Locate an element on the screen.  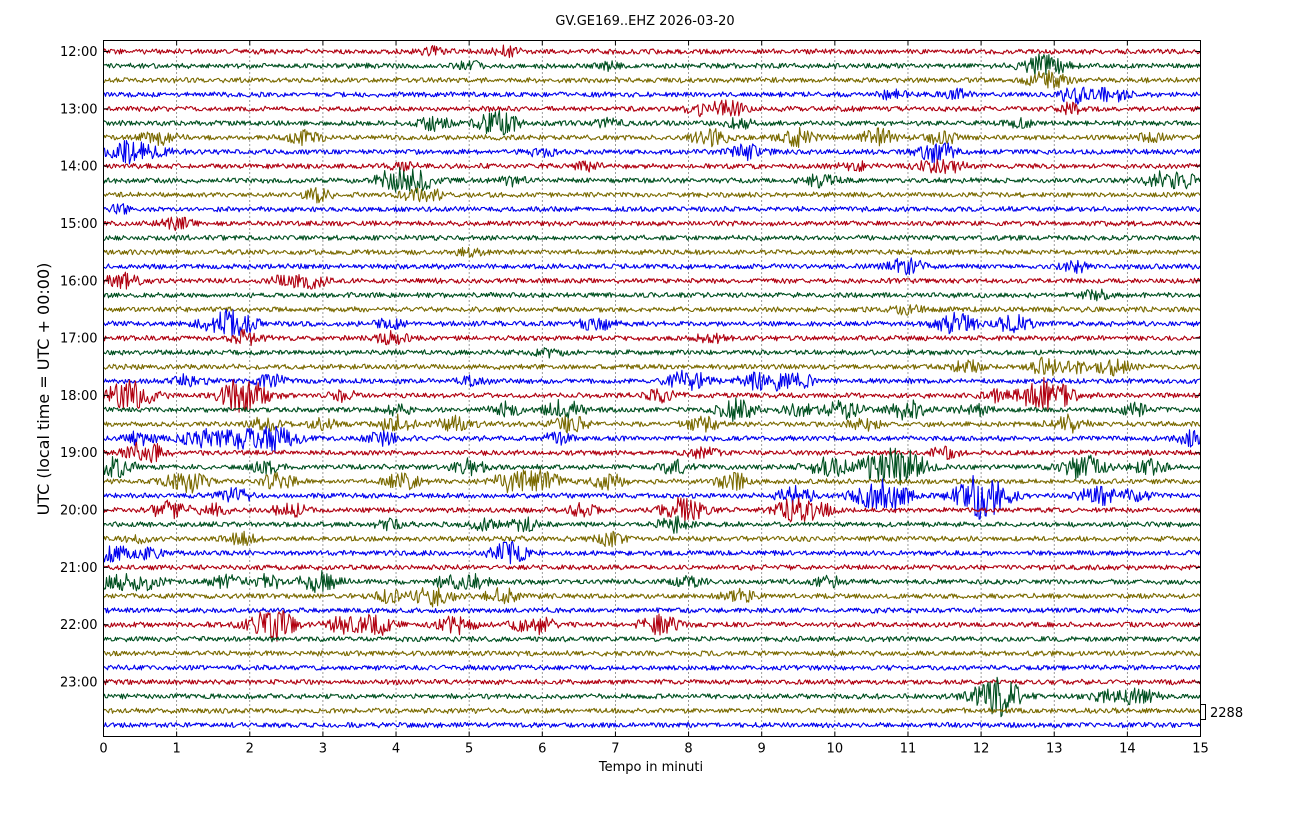
x-tick-label: 12 is located at coordinates (981, 749).